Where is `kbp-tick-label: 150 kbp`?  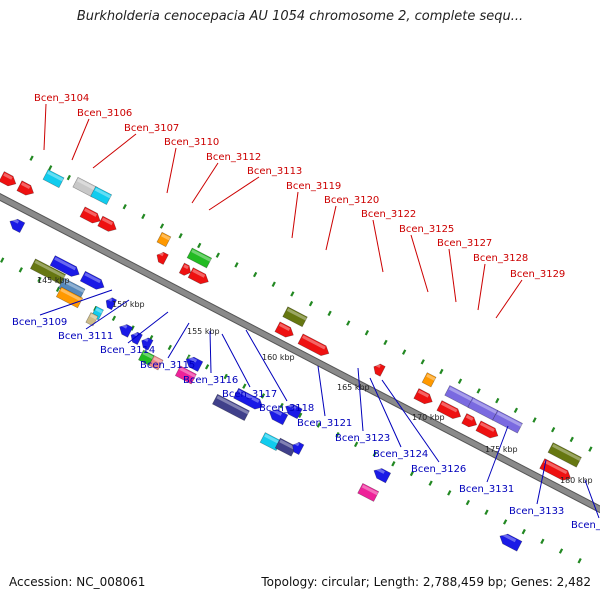
kbp-tick-label: 150 kbp is located at coordinates (128, 304).